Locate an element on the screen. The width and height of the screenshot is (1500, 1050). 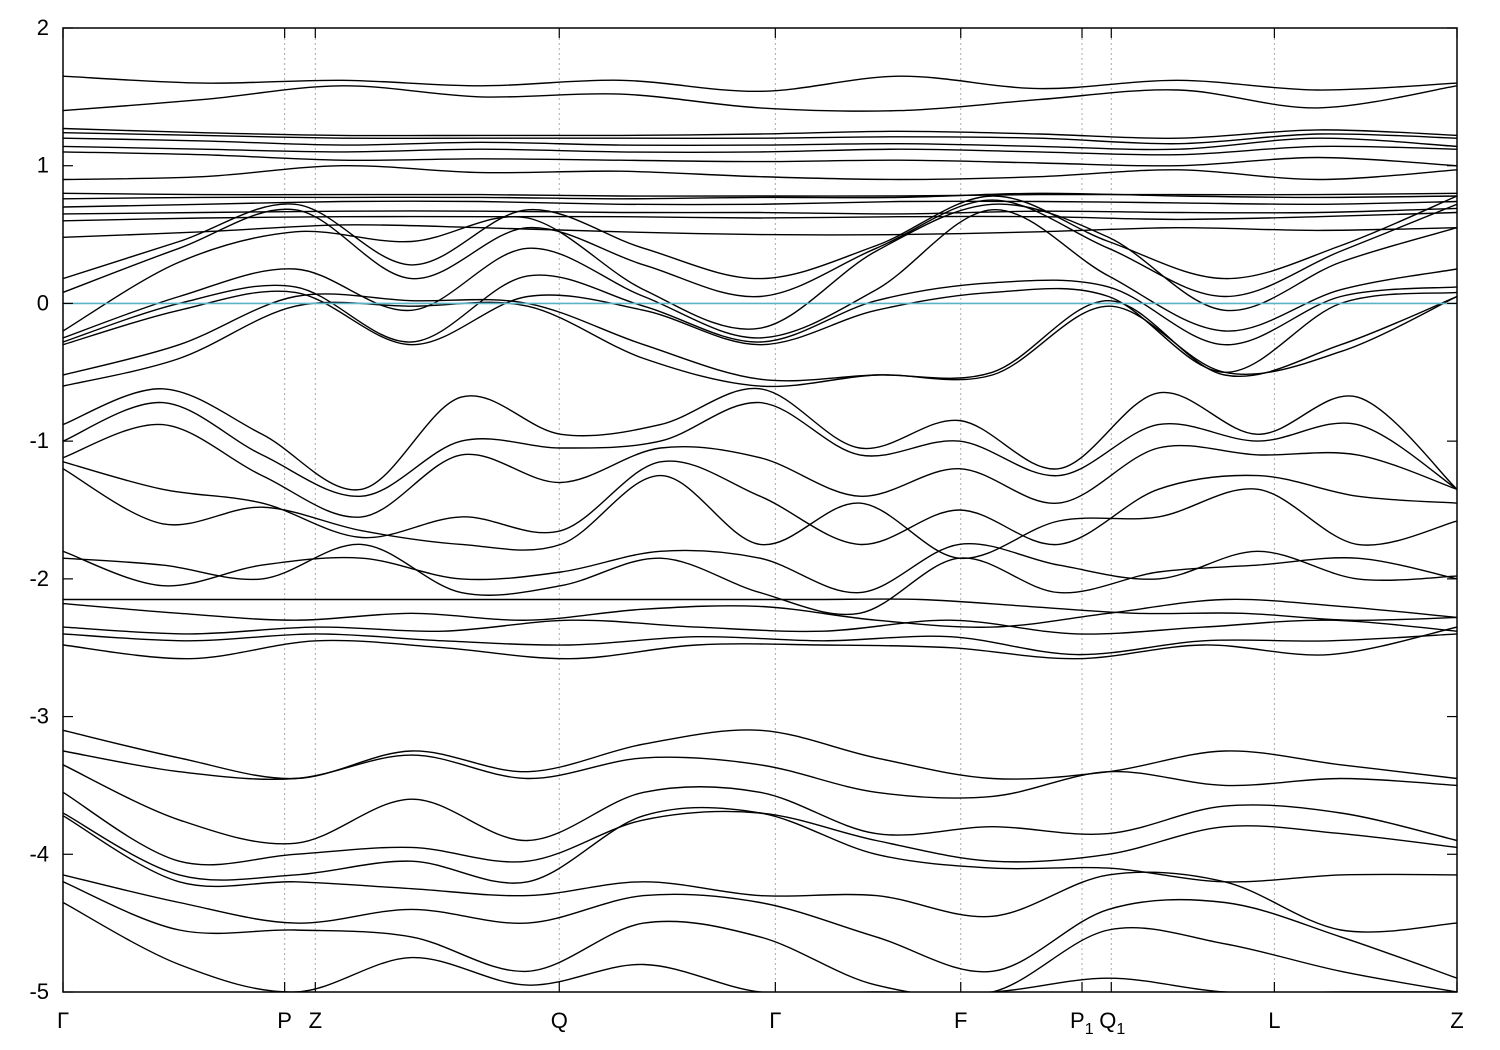
y-tick-label: -3 is located at coordinates (39, 716).